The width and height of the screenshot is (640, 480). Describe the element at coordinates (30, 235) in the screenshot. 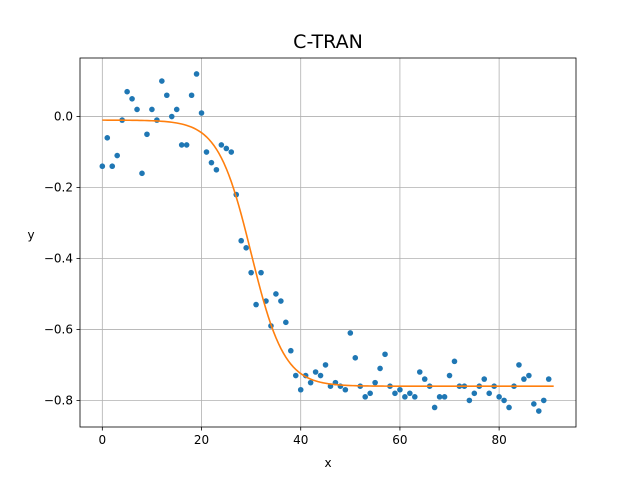

I see `y-axis-label: y` at that location.